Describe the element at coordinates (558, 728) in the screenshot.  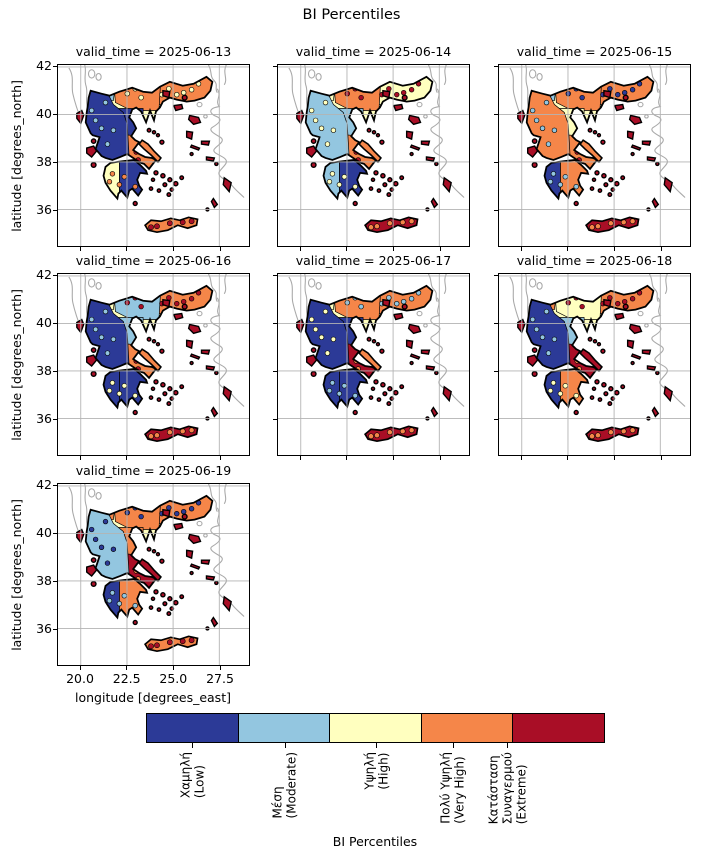
I see `colorbar-segment-extreme` at that location.